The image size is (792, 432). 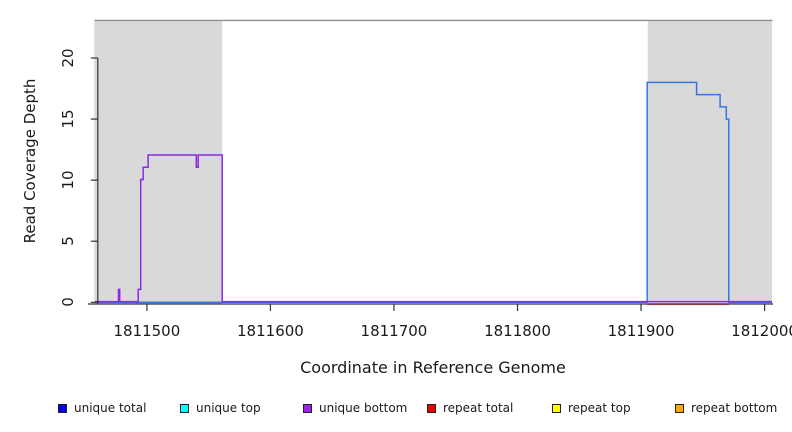 What do you see at coordinates (68, 58) in the screenshot?
I see `y-tick-label: 20` at bounding box center [68, 58].